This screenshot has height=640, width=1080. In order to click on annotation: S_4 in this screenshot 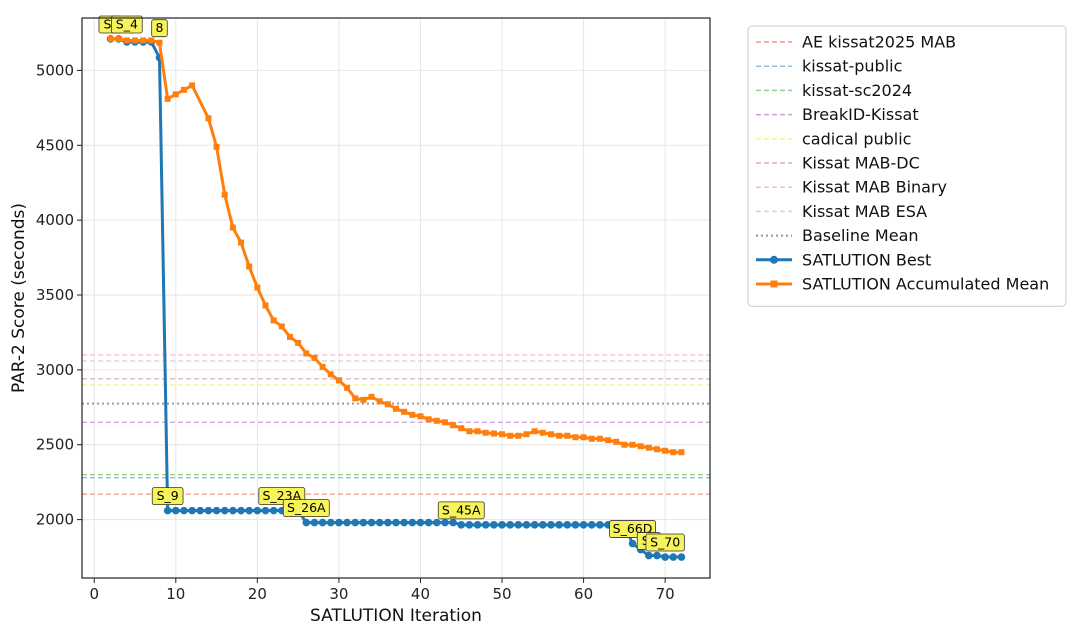, I will do `click(127, 24)`.